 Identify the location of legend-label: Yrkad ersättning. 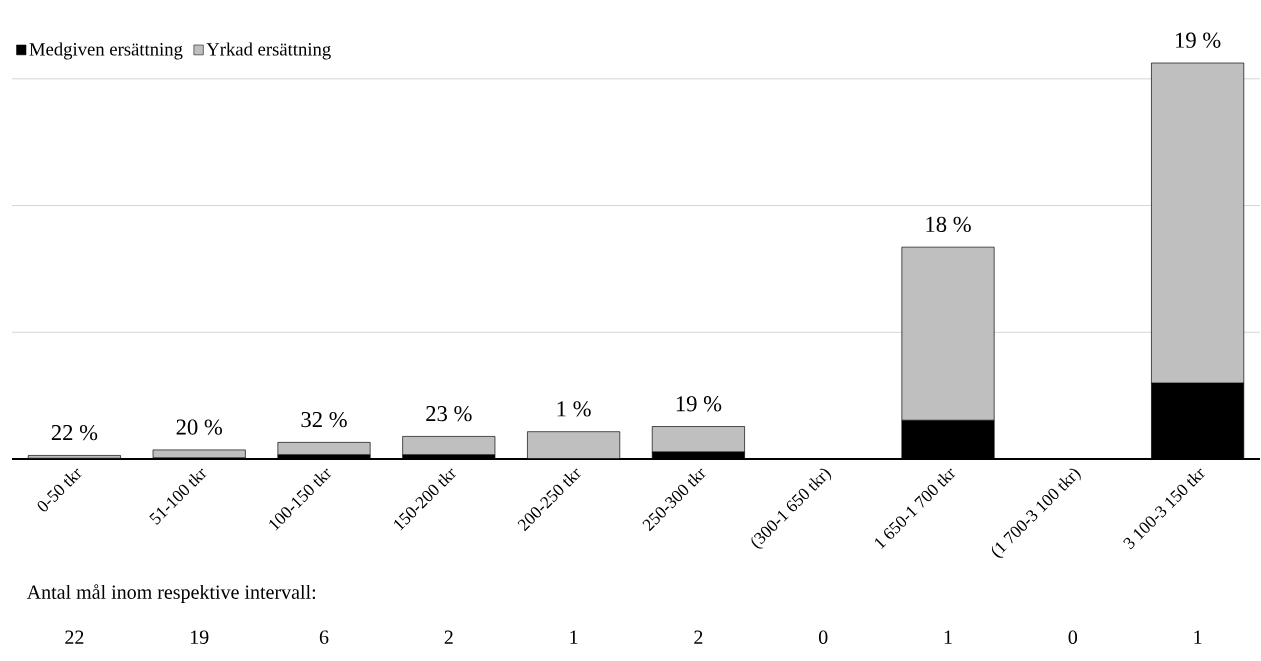
(268, 51).